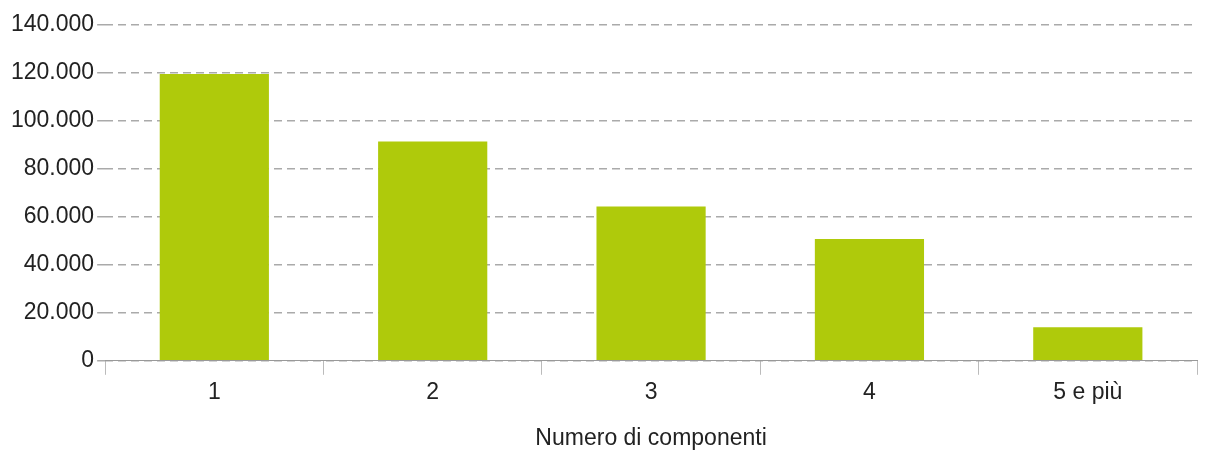  I want to click on y-tick-label: 40.000, so click(59, 263).